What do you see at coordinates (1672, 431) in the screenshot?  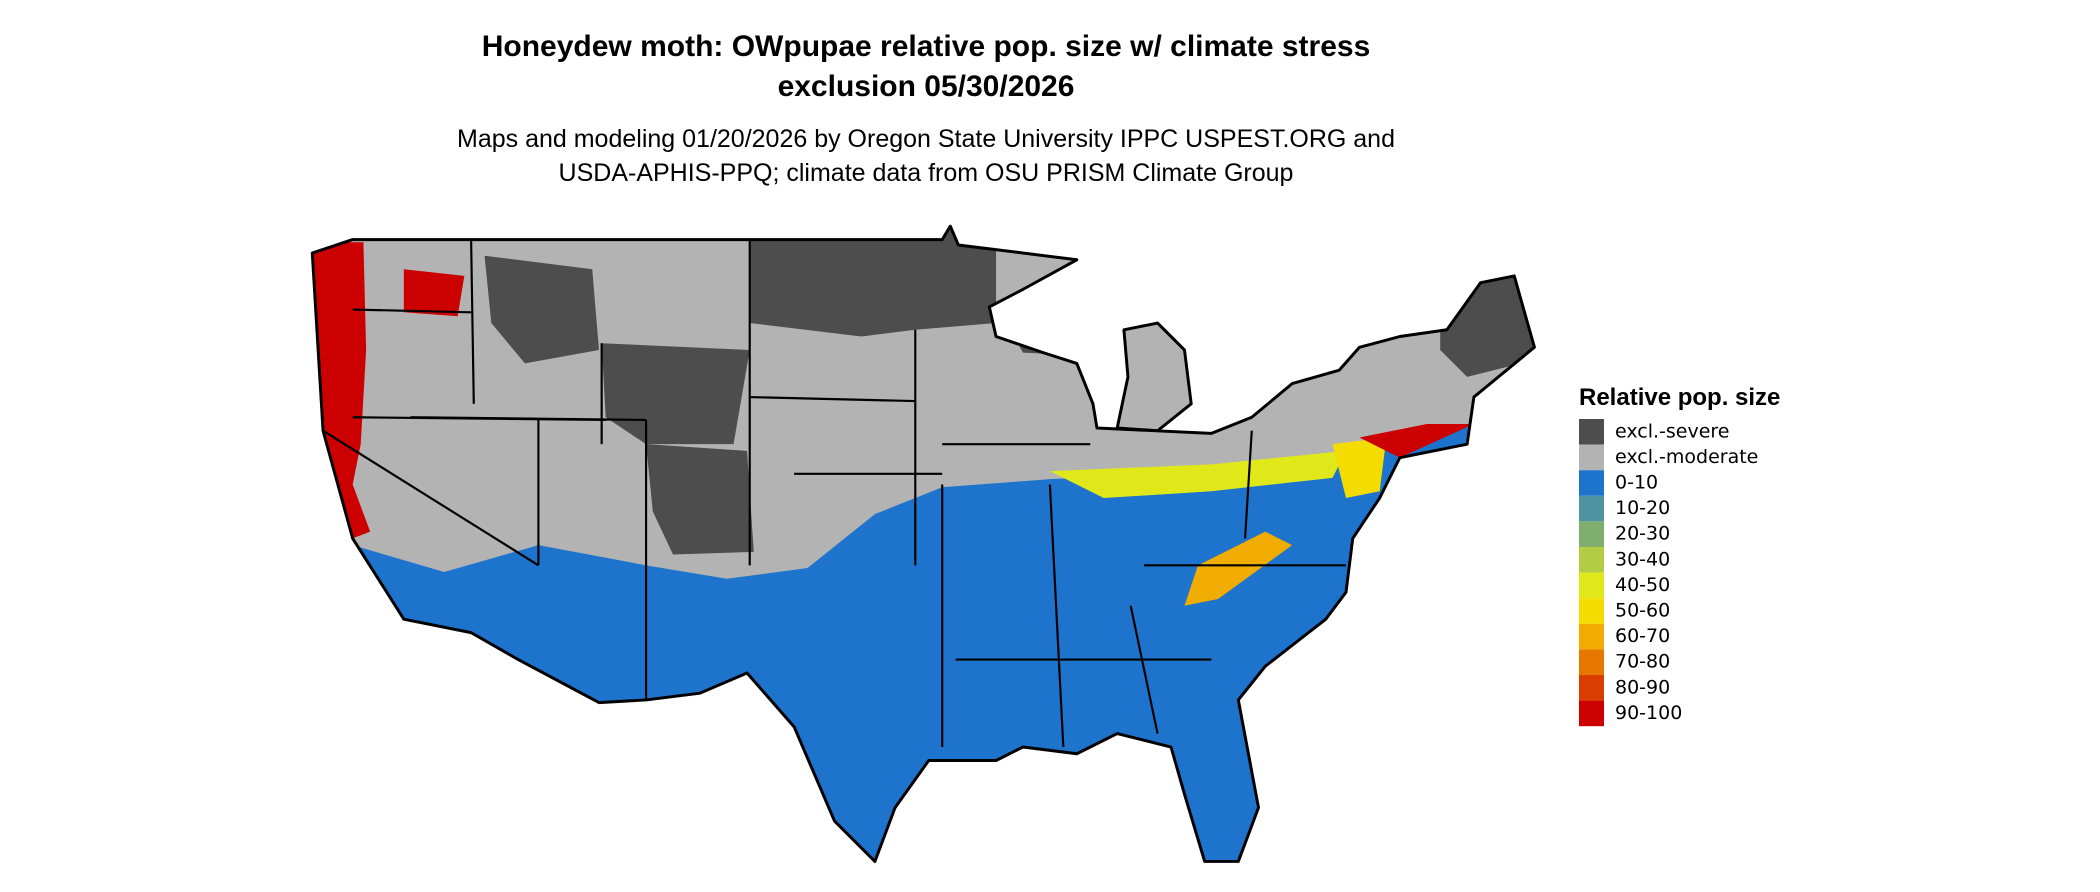 I see `legend-label: excl.-severe` at bounding box center [1672, 431].